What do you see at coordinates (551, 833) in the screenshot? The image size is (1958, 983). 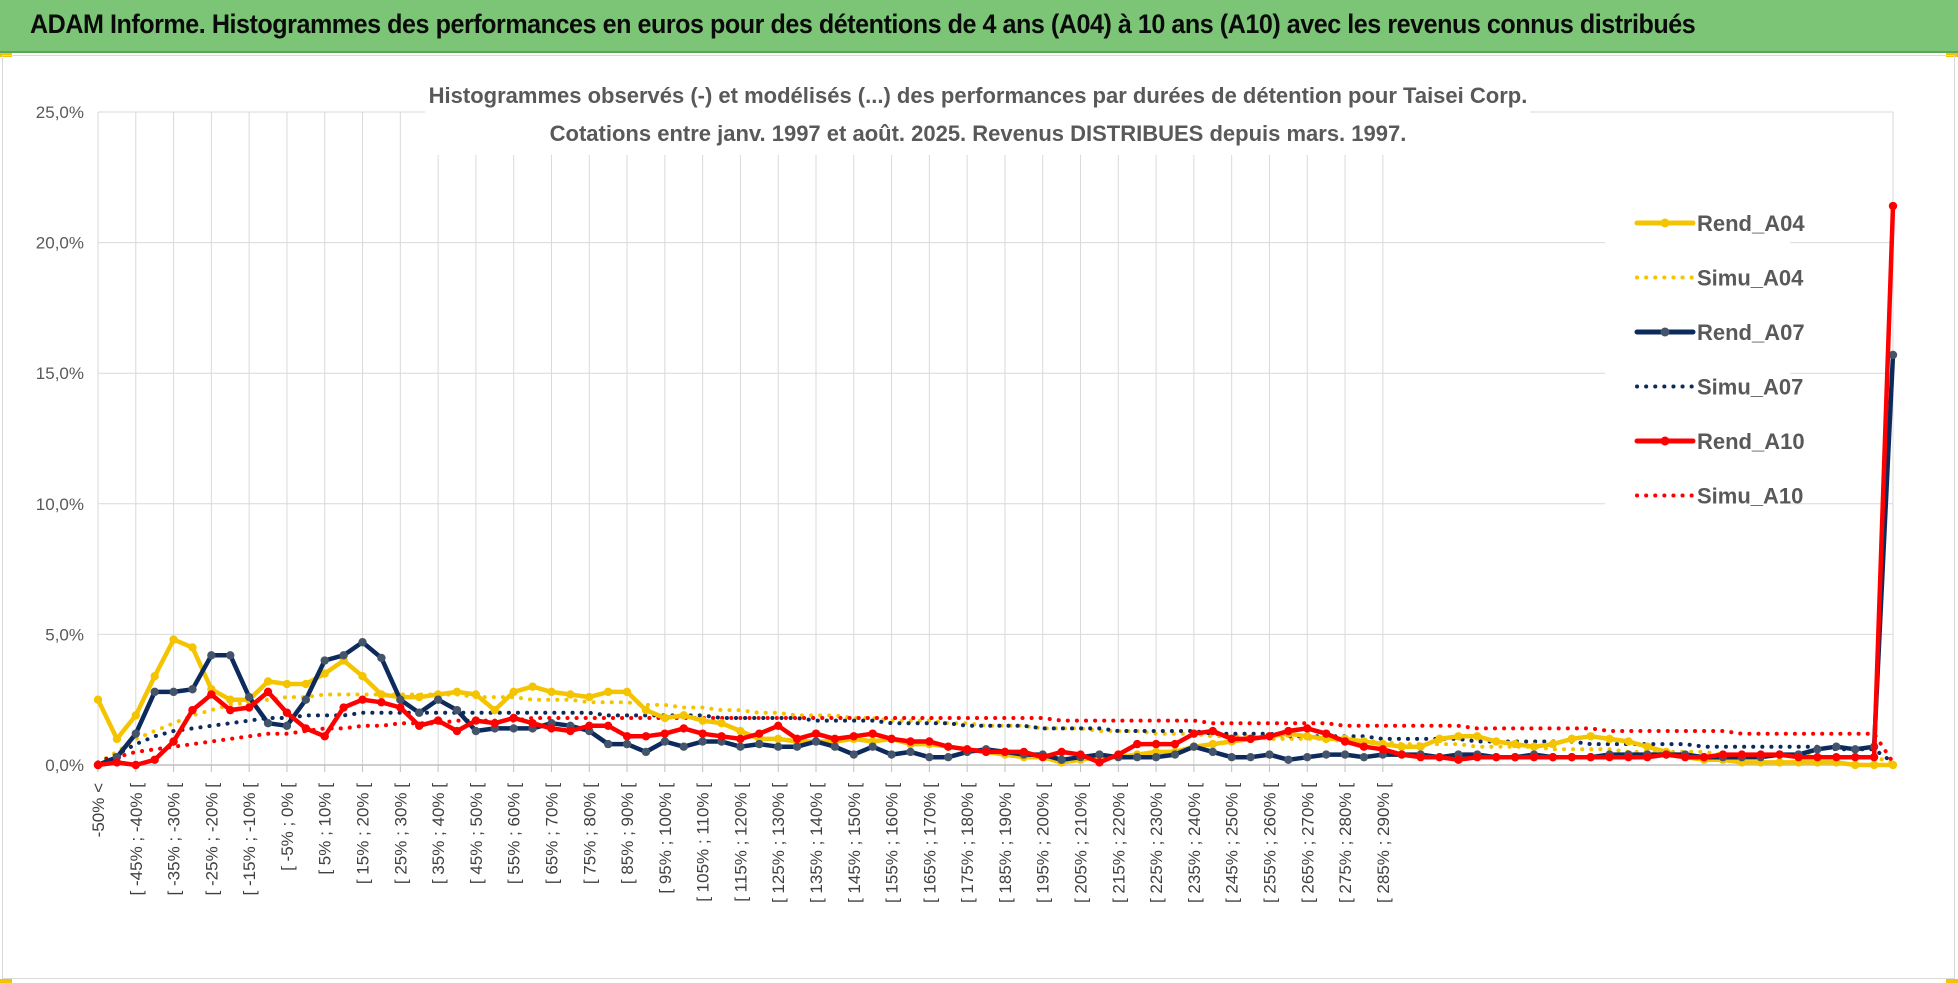 I see `x-tick-label: [ 65% ; 70% [` at bounding box center [551, 833].